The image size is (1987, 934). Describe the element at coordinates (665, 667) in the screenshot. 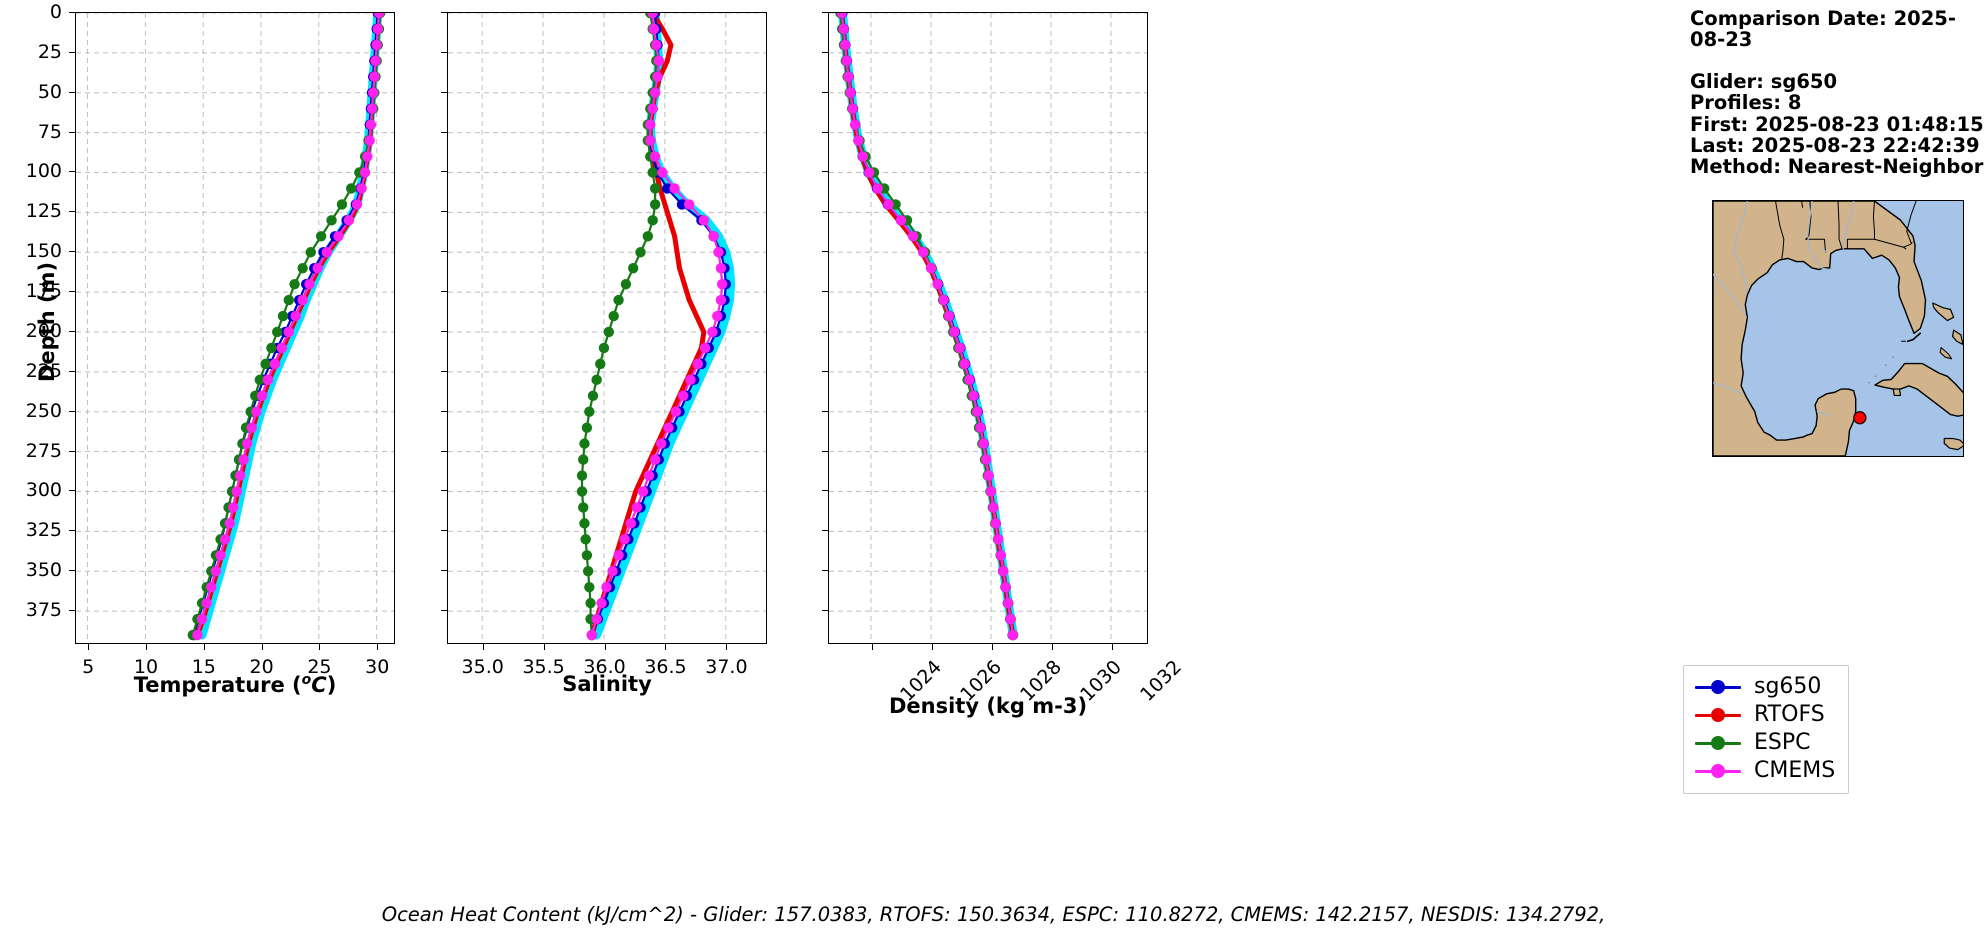

I see `x-tick-label: 36.5` at that location.